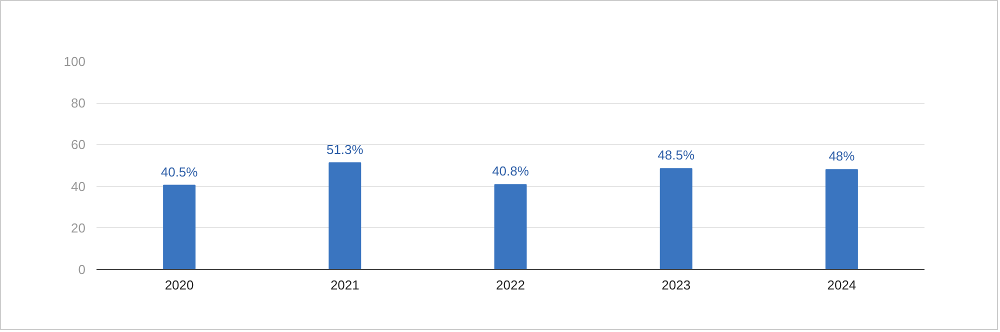 The width and height of the screenshot is (1000, 332). What do you see at coordinates (345, 149) in the screenshot?
I see `data-label: 51.3%` at bounding box center [345, 149].